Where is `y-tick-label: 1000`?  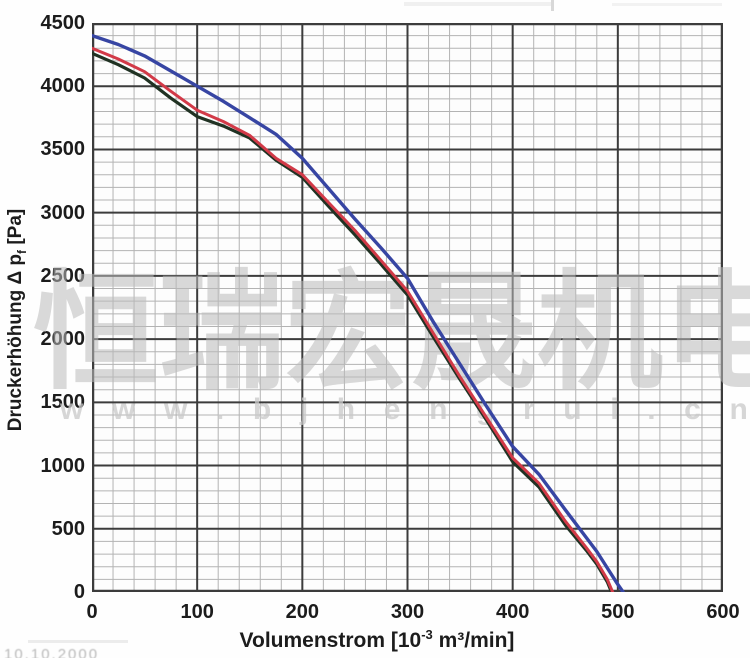
y-tick-label: 1000 is located at coordinates (63, 465).